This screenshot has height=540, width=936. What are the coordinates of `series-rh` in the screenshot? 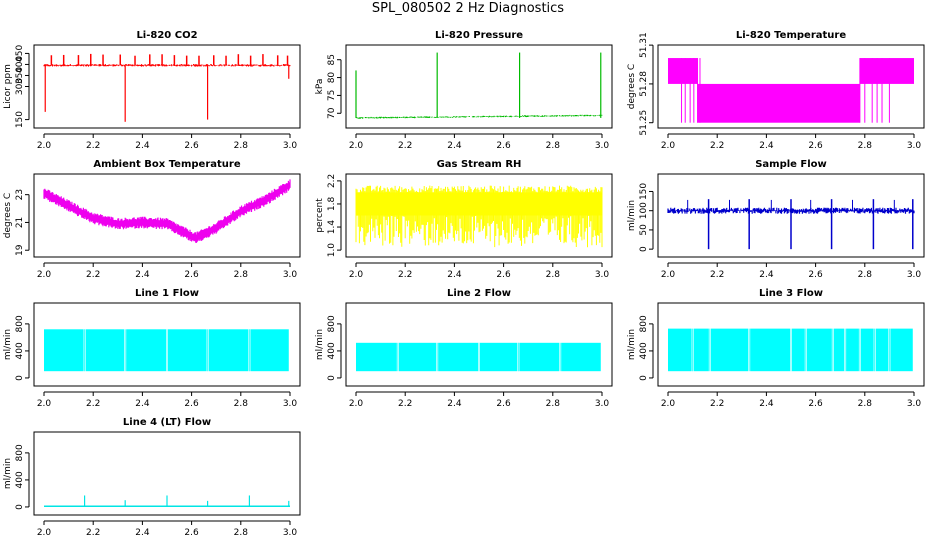 It's located at (479, 216).